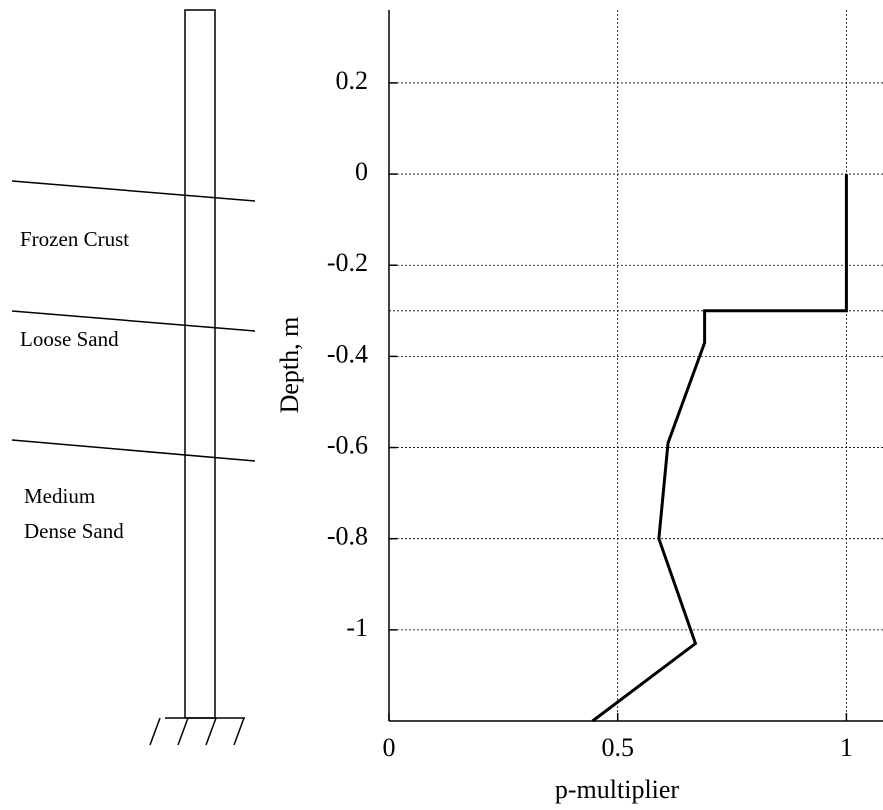  What do you see at coordinates (361, 171) in the screenshot?
I see `y-tick-label: 0` at bounding box center [361, 171].